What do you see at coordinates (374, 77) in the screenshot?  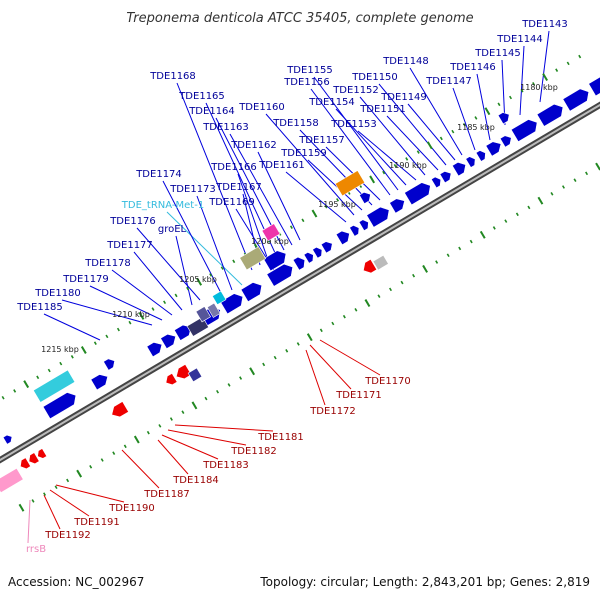 I see `gene-label: TDE1150` at bounding box center [374, 77].